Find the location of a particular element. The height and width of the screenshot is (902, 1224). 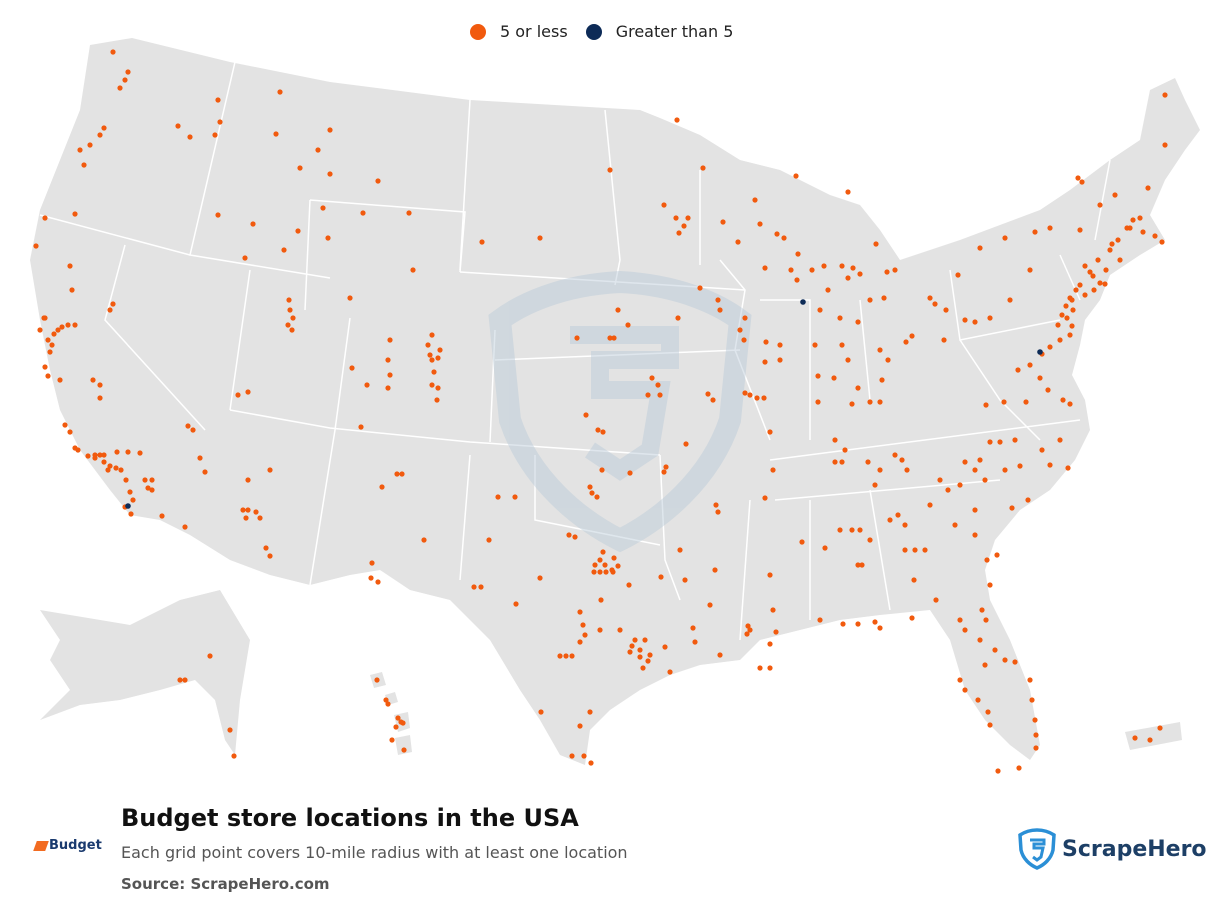

legend-label-high: Greater than 5 is located at coordinates (674, 31).